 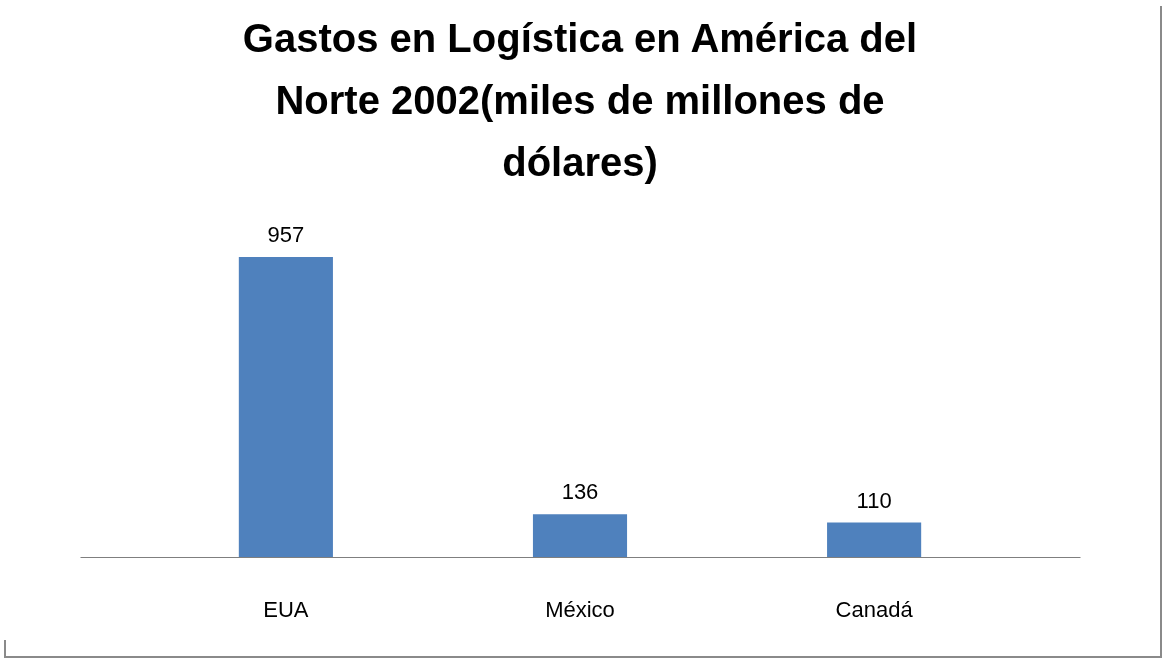 I want to click on x-tick-label: México, so click(x=580, y=609).